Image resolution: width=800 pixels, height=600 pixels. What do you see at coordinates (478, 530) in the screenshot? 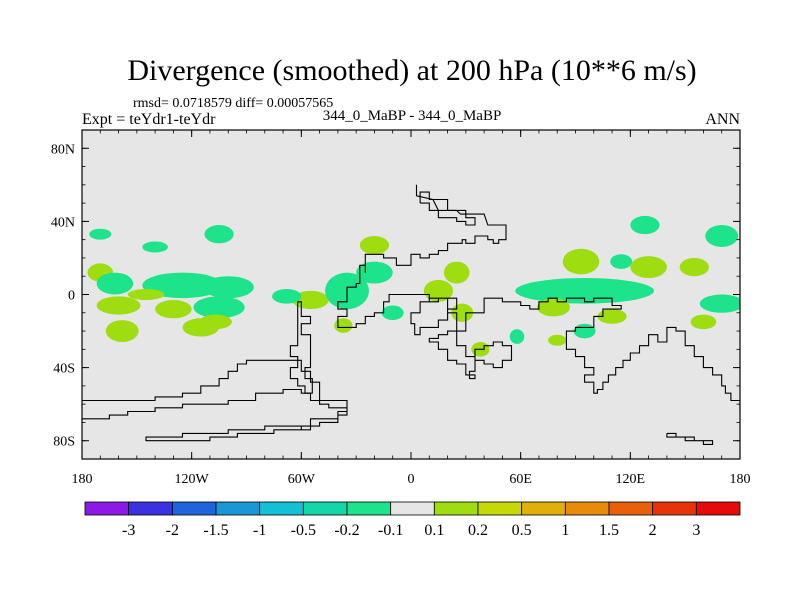
I see `colorbar-label: 0.2` at bounding box center [478, 530].